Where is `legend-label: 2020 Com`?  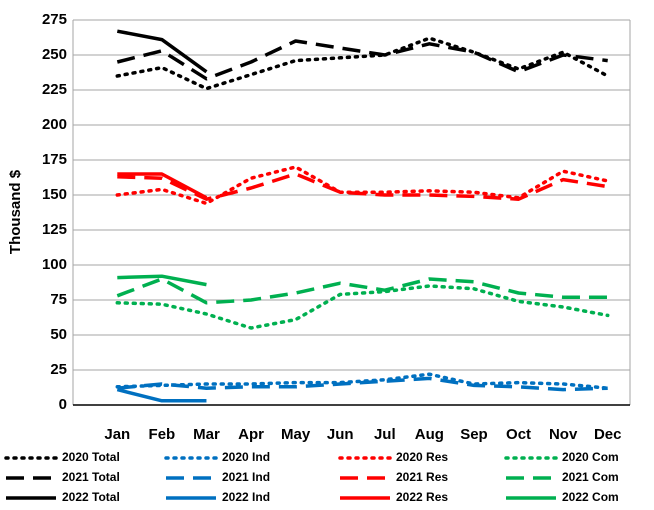
legend-label: 2020 Com is located at coordinates (590, 457).